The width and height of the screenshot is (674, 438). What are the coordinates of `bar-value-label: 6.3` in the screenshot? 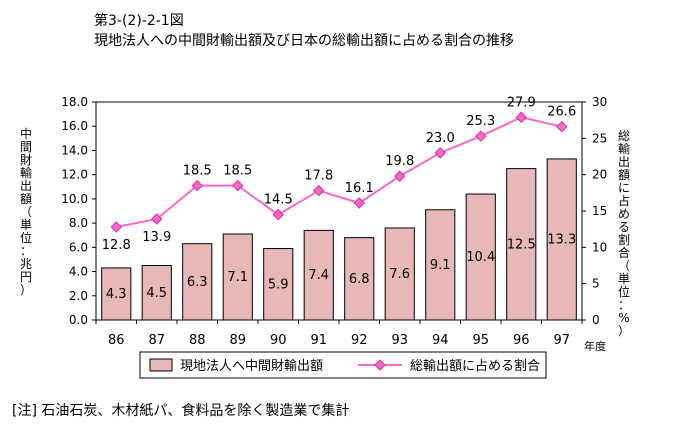 It's located at (197, 282).